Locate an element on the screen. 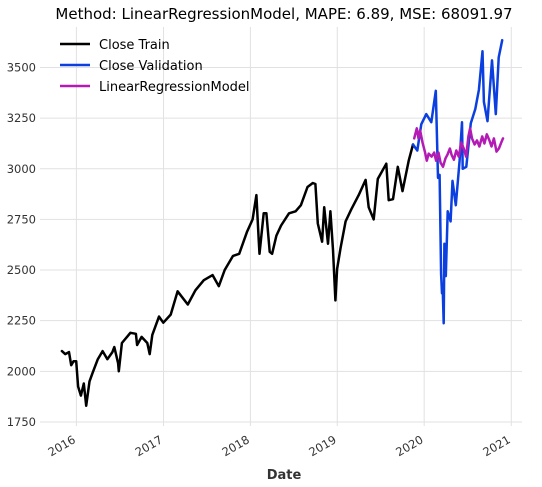 This screenshot has width=542, height=487. y-tick-label: 3000 is located at coordinates (21, 169).